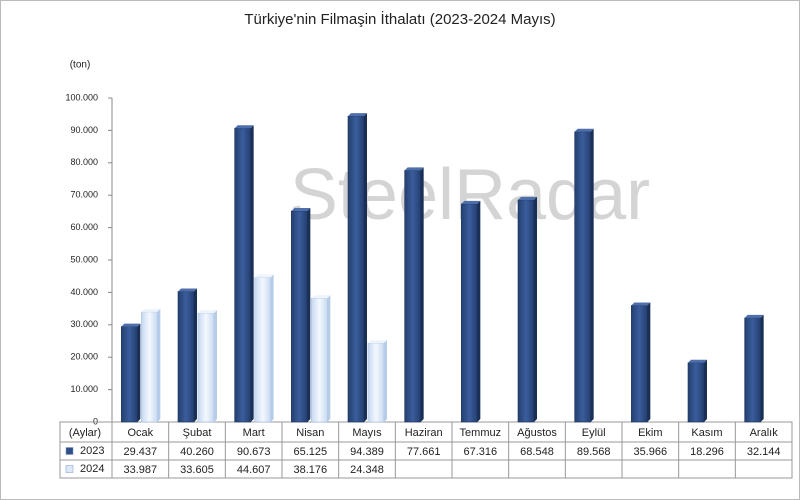  What do you see at coordinates (424, 452) in the screenshot?
I see `value-label: 77.661` at bounding box center [424, 452].